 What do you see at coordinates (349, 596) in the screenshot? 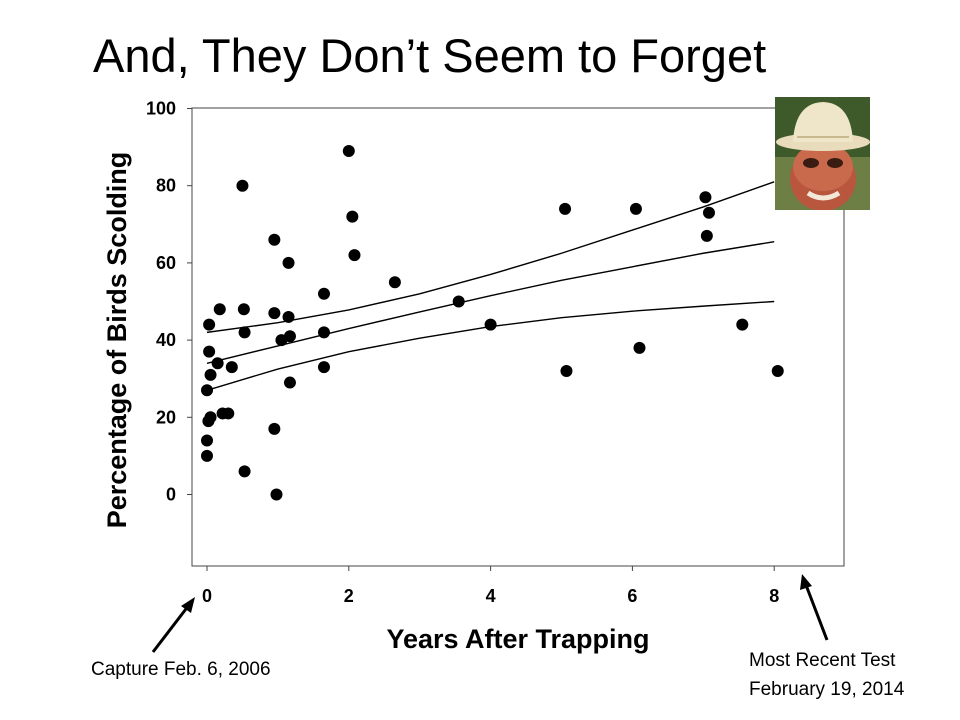
I see `x-tick-label: 2` at bounding box center [349, 596].